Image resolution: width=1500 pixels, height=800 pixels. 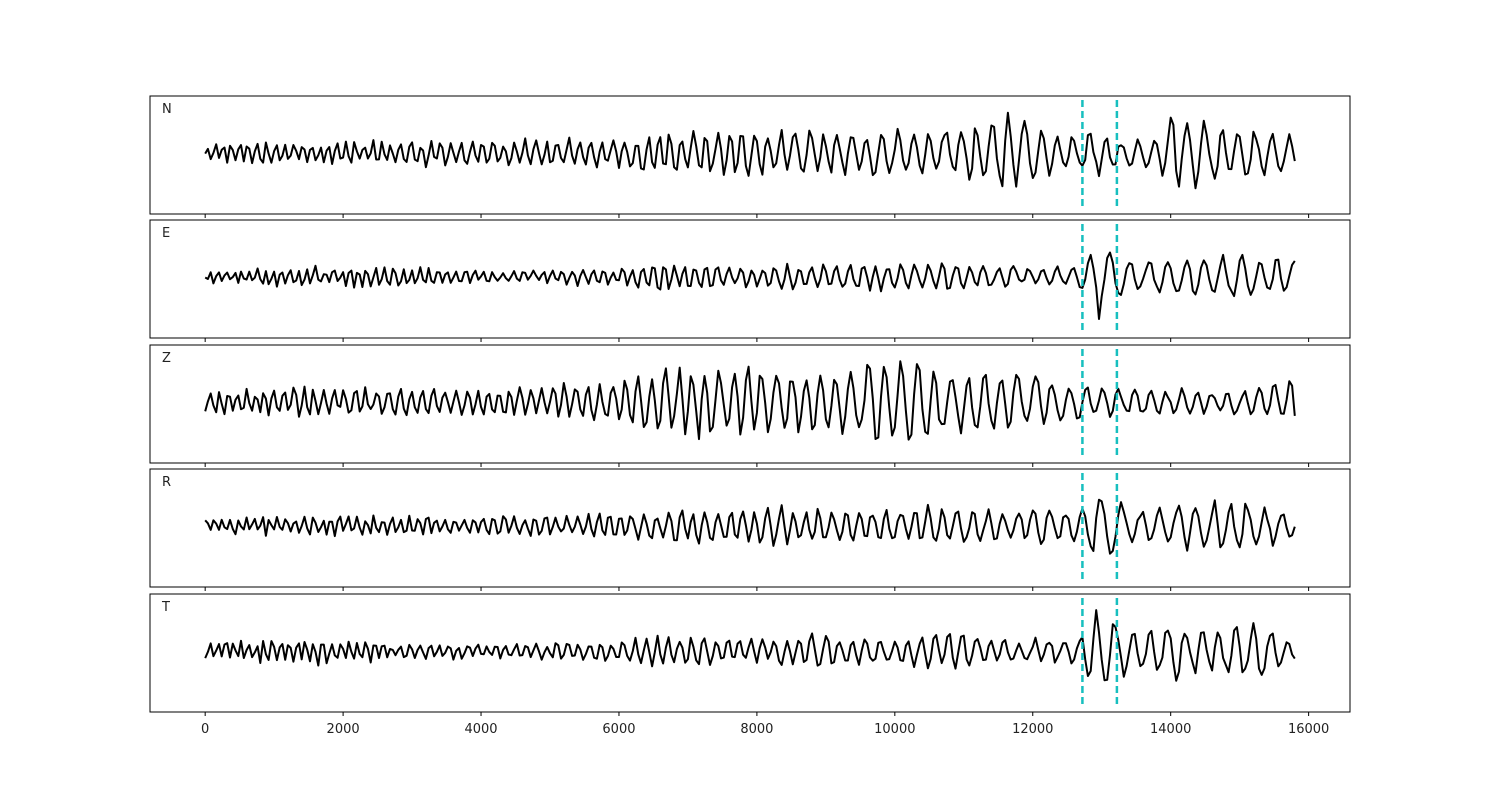 I want to click on x-axis: 0 2000 4000 6000 8000 10000 12000 14000 16000, so click(x=765, y=729).